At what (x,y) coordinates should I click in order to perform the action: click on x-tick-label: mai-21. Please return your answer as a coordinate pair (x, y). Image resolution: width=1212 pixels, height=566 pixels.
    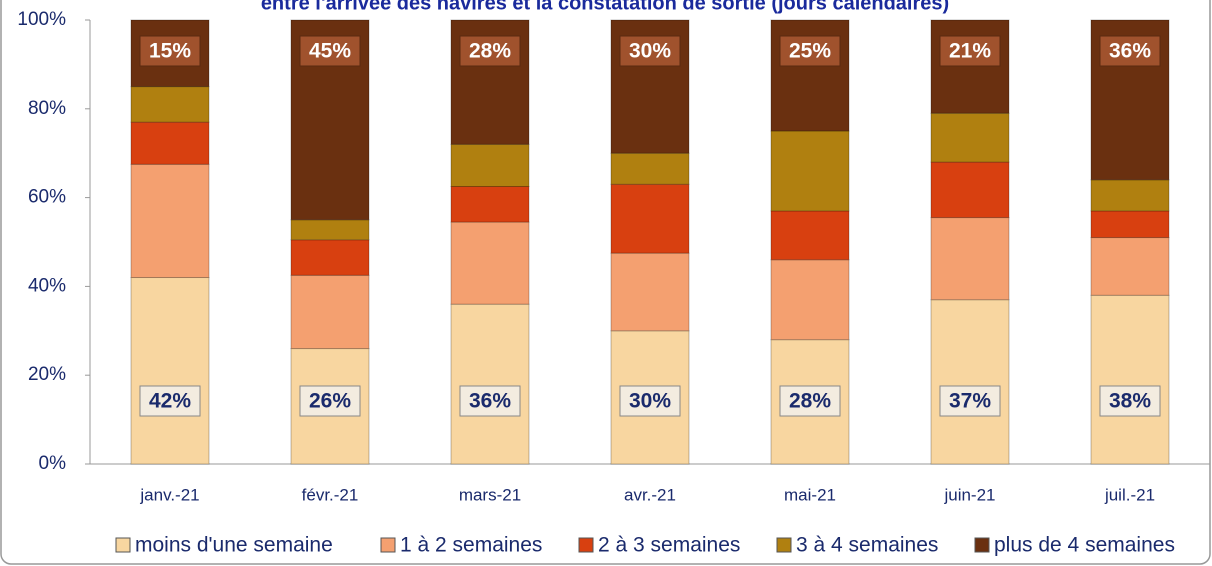
    Looking at the image, I should click on (810, 494).